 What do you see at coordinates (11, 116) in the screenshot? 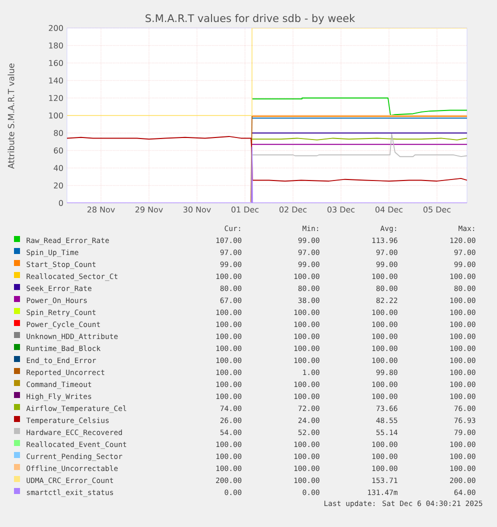
I see `y-axis-title: Attribute S.M.A.R.T value` at bounding box center [11, 116].